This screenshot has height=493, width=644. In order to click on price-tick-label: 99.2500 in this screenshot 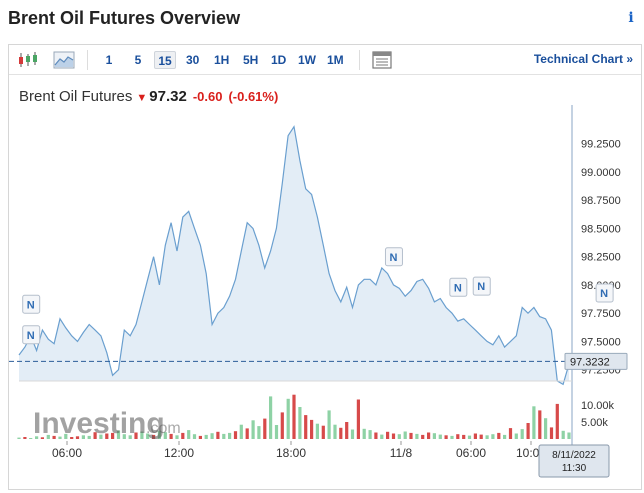, I will do `click(601, 145)`.